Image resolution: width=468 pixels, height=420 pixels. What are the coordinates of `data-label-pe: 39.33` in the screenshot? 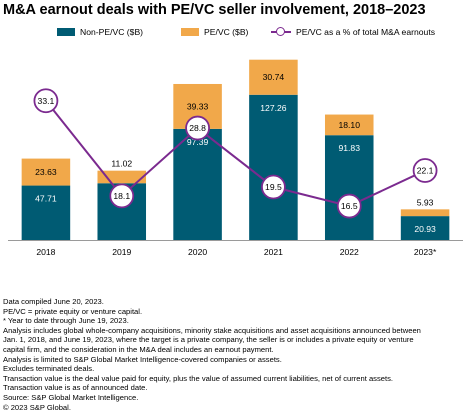 It's located at (198, 106).